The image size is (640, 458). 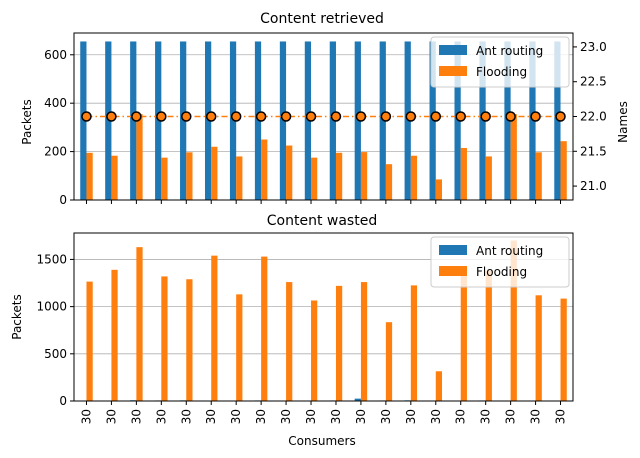 What do you see at coordinates (593, 186) in the screenshot?
I see `y2-tick-label: 21.0` at bounding box center [593, 186].